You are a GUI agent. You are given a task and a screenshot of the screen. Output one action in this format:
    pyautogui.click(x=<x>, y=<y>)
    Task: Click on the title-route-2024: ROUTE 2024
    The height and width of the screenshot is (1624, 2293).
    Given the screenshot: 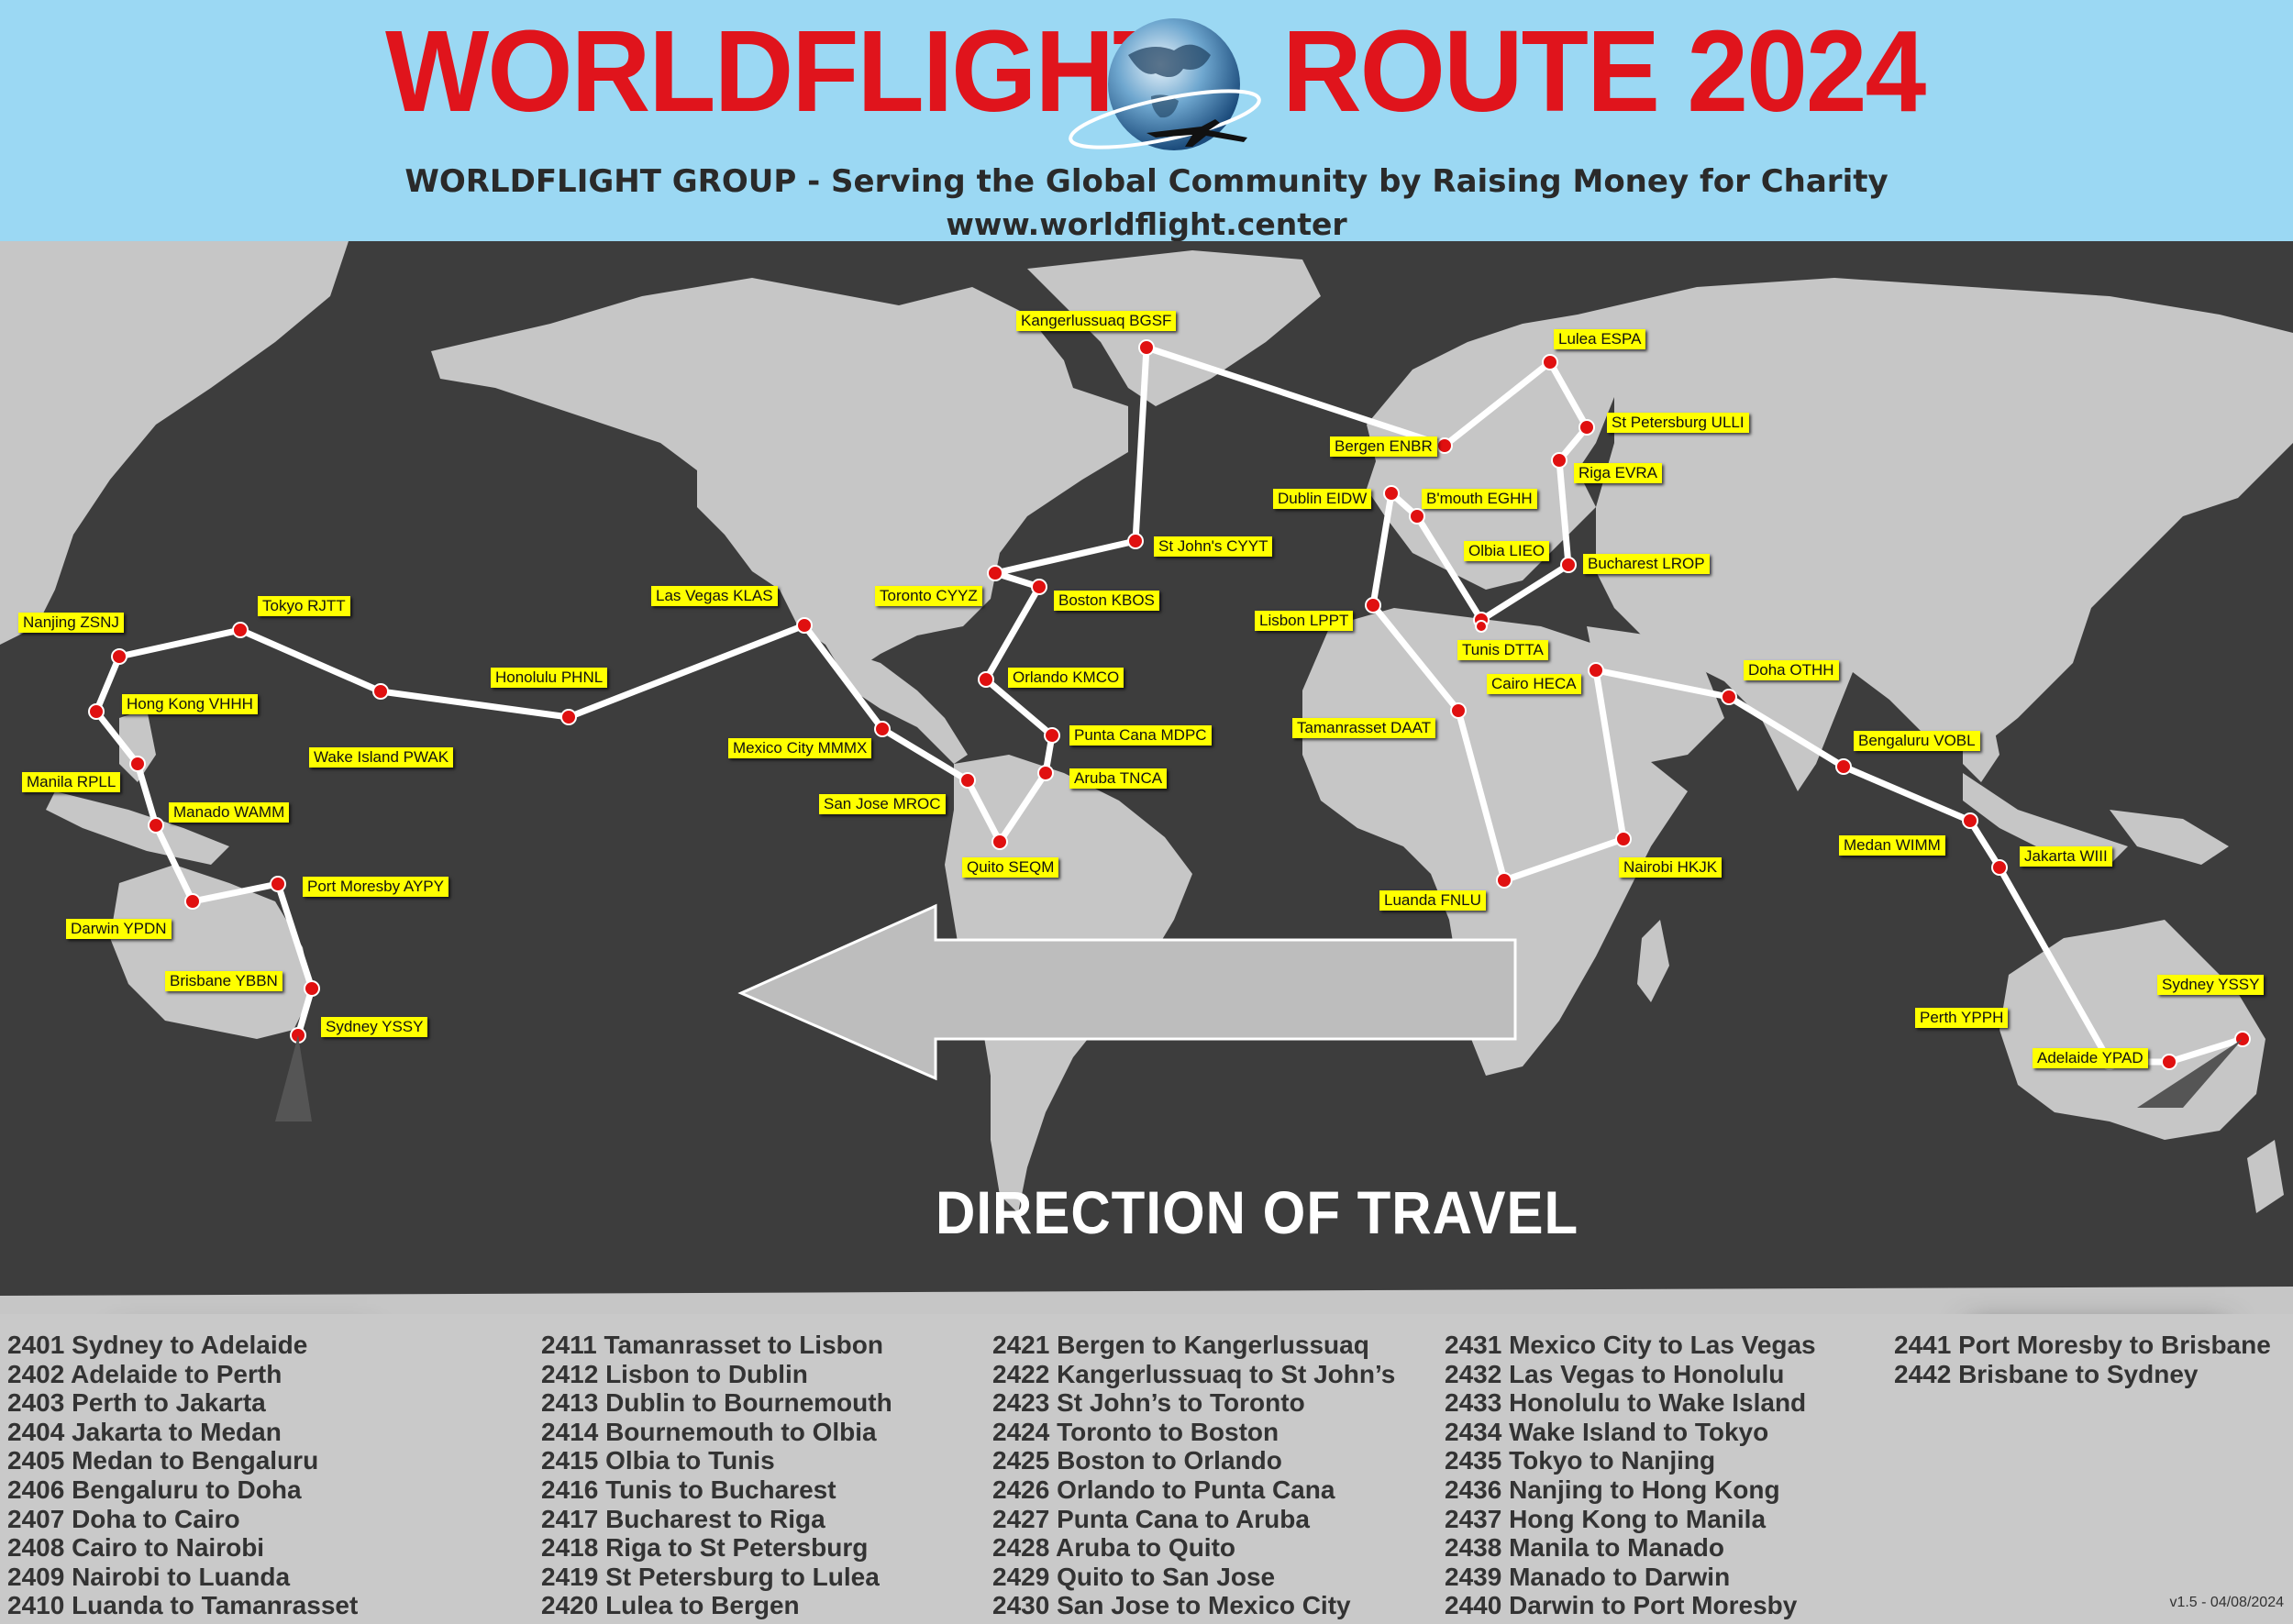 What is the action you would take?
    pyautogui.click(x=1604, y=71)
    